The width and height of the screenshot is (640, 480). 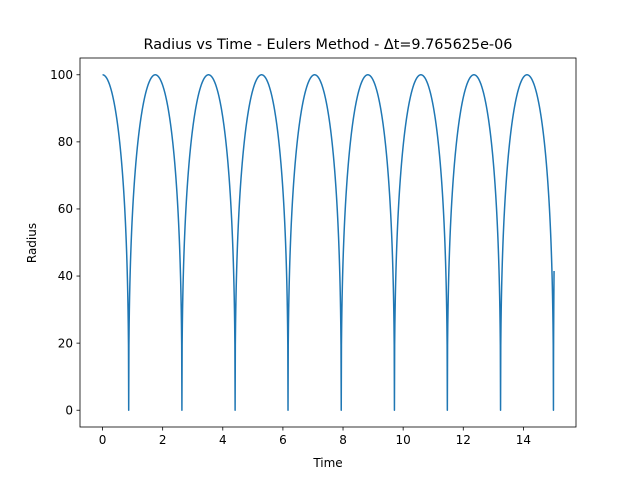 I want to click on y-tick-label: 60, so click(x=65, y=209).